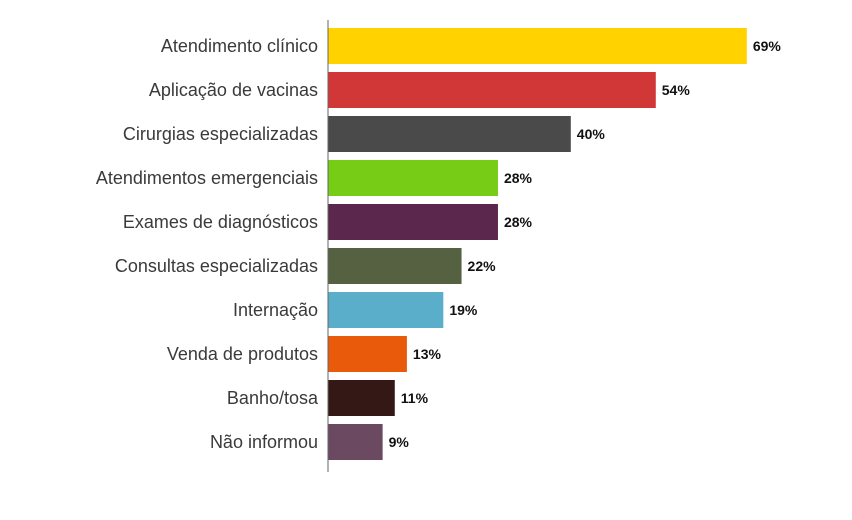 The image size is (852, 520). I want to click on value-label-internacao: 19%, so click(463, 310).